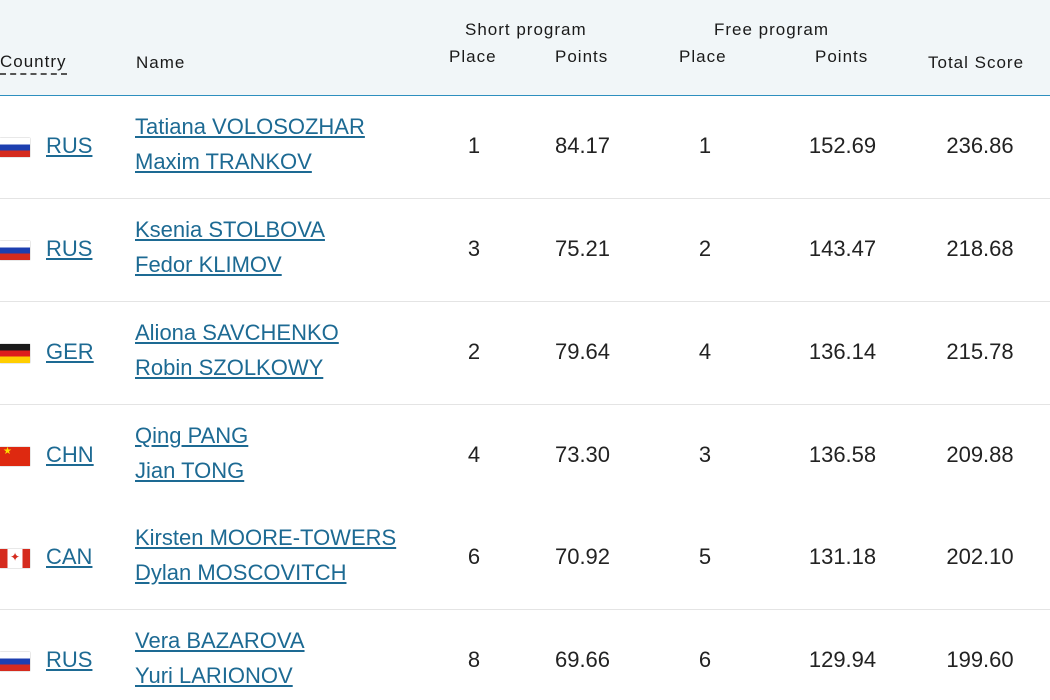 This screenshot has width=1050, height=700. I want to click on total-score-cell: 209.88, so click(980, 454).